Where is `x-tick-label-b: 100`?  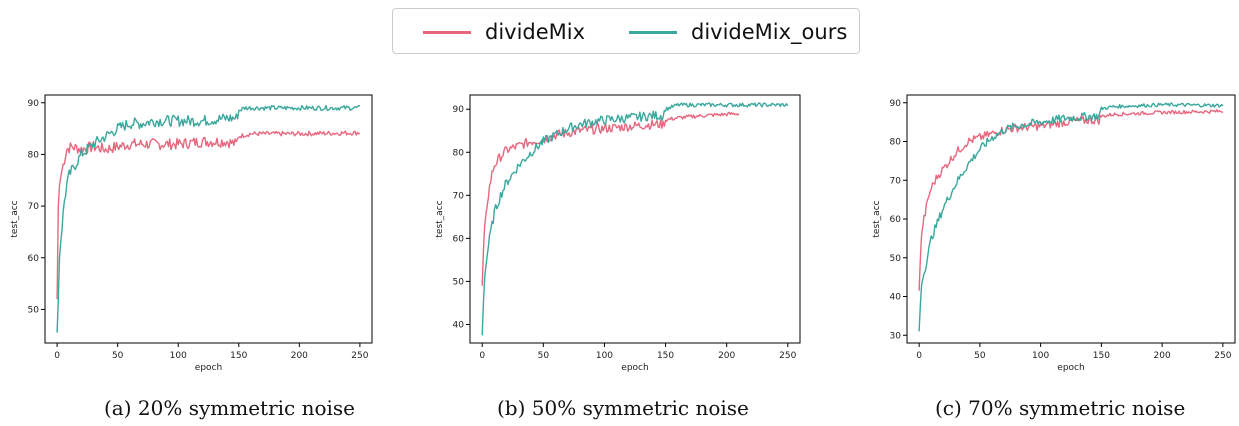 x-tick-label-b: 100 is located at coordinates (604, 356).